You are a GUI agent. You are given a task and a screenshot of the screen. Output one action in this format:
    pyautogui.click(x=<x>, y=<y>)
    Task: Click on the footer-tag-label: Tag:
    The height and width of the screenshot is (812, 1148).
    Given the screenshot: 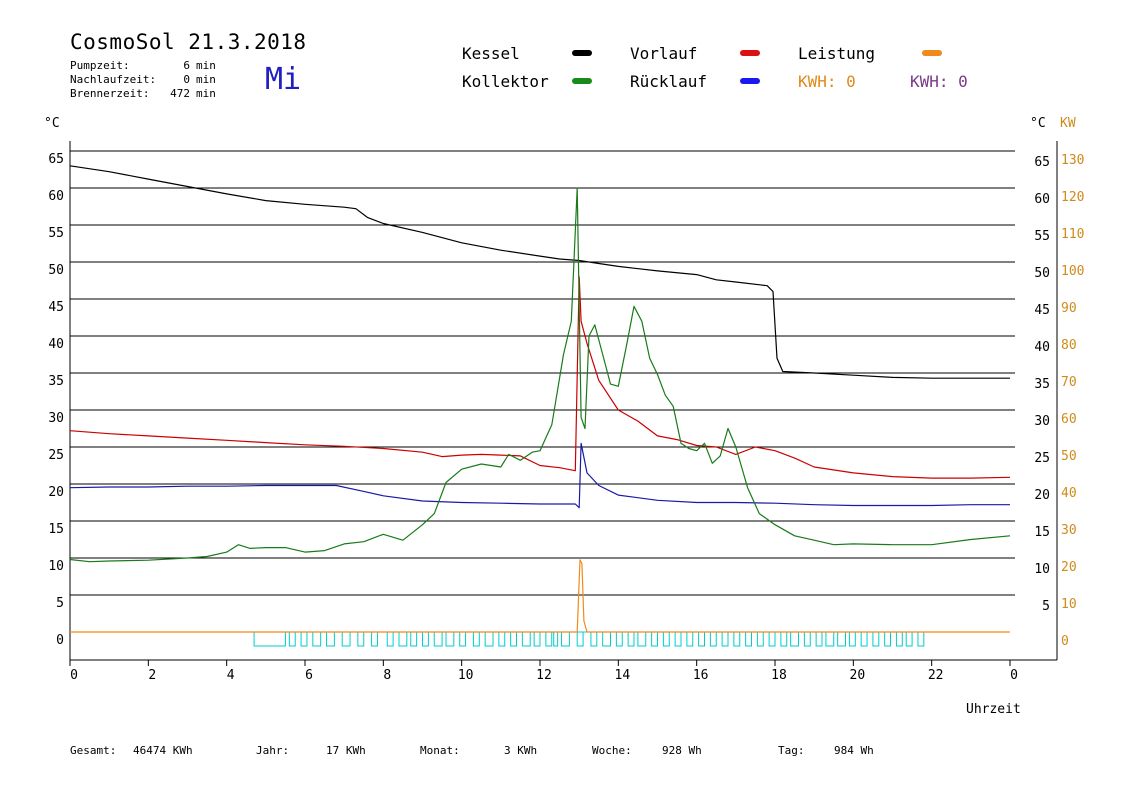 What is the action you would take?
    pyautogui.click(x=791, y=750)
    